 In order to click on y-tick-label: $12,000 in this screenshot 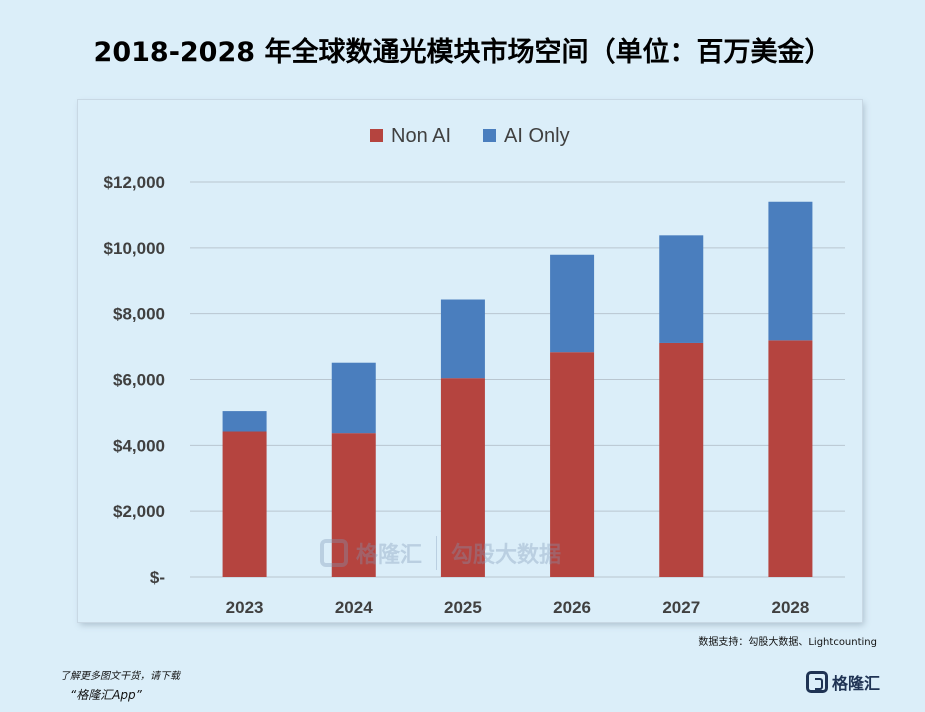, I will do `click(134, 182)`.